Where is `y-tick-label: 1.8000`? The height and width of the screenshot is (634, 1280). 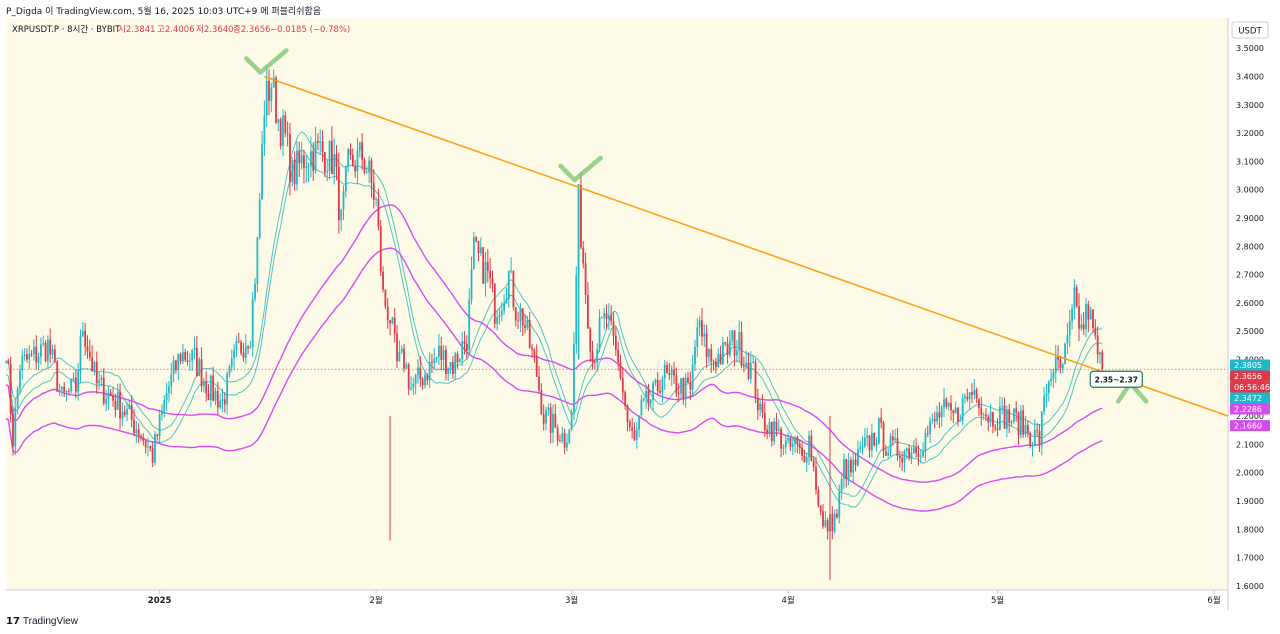 y-tick-label: 1.8000 is located at coordinates (1250, 529).